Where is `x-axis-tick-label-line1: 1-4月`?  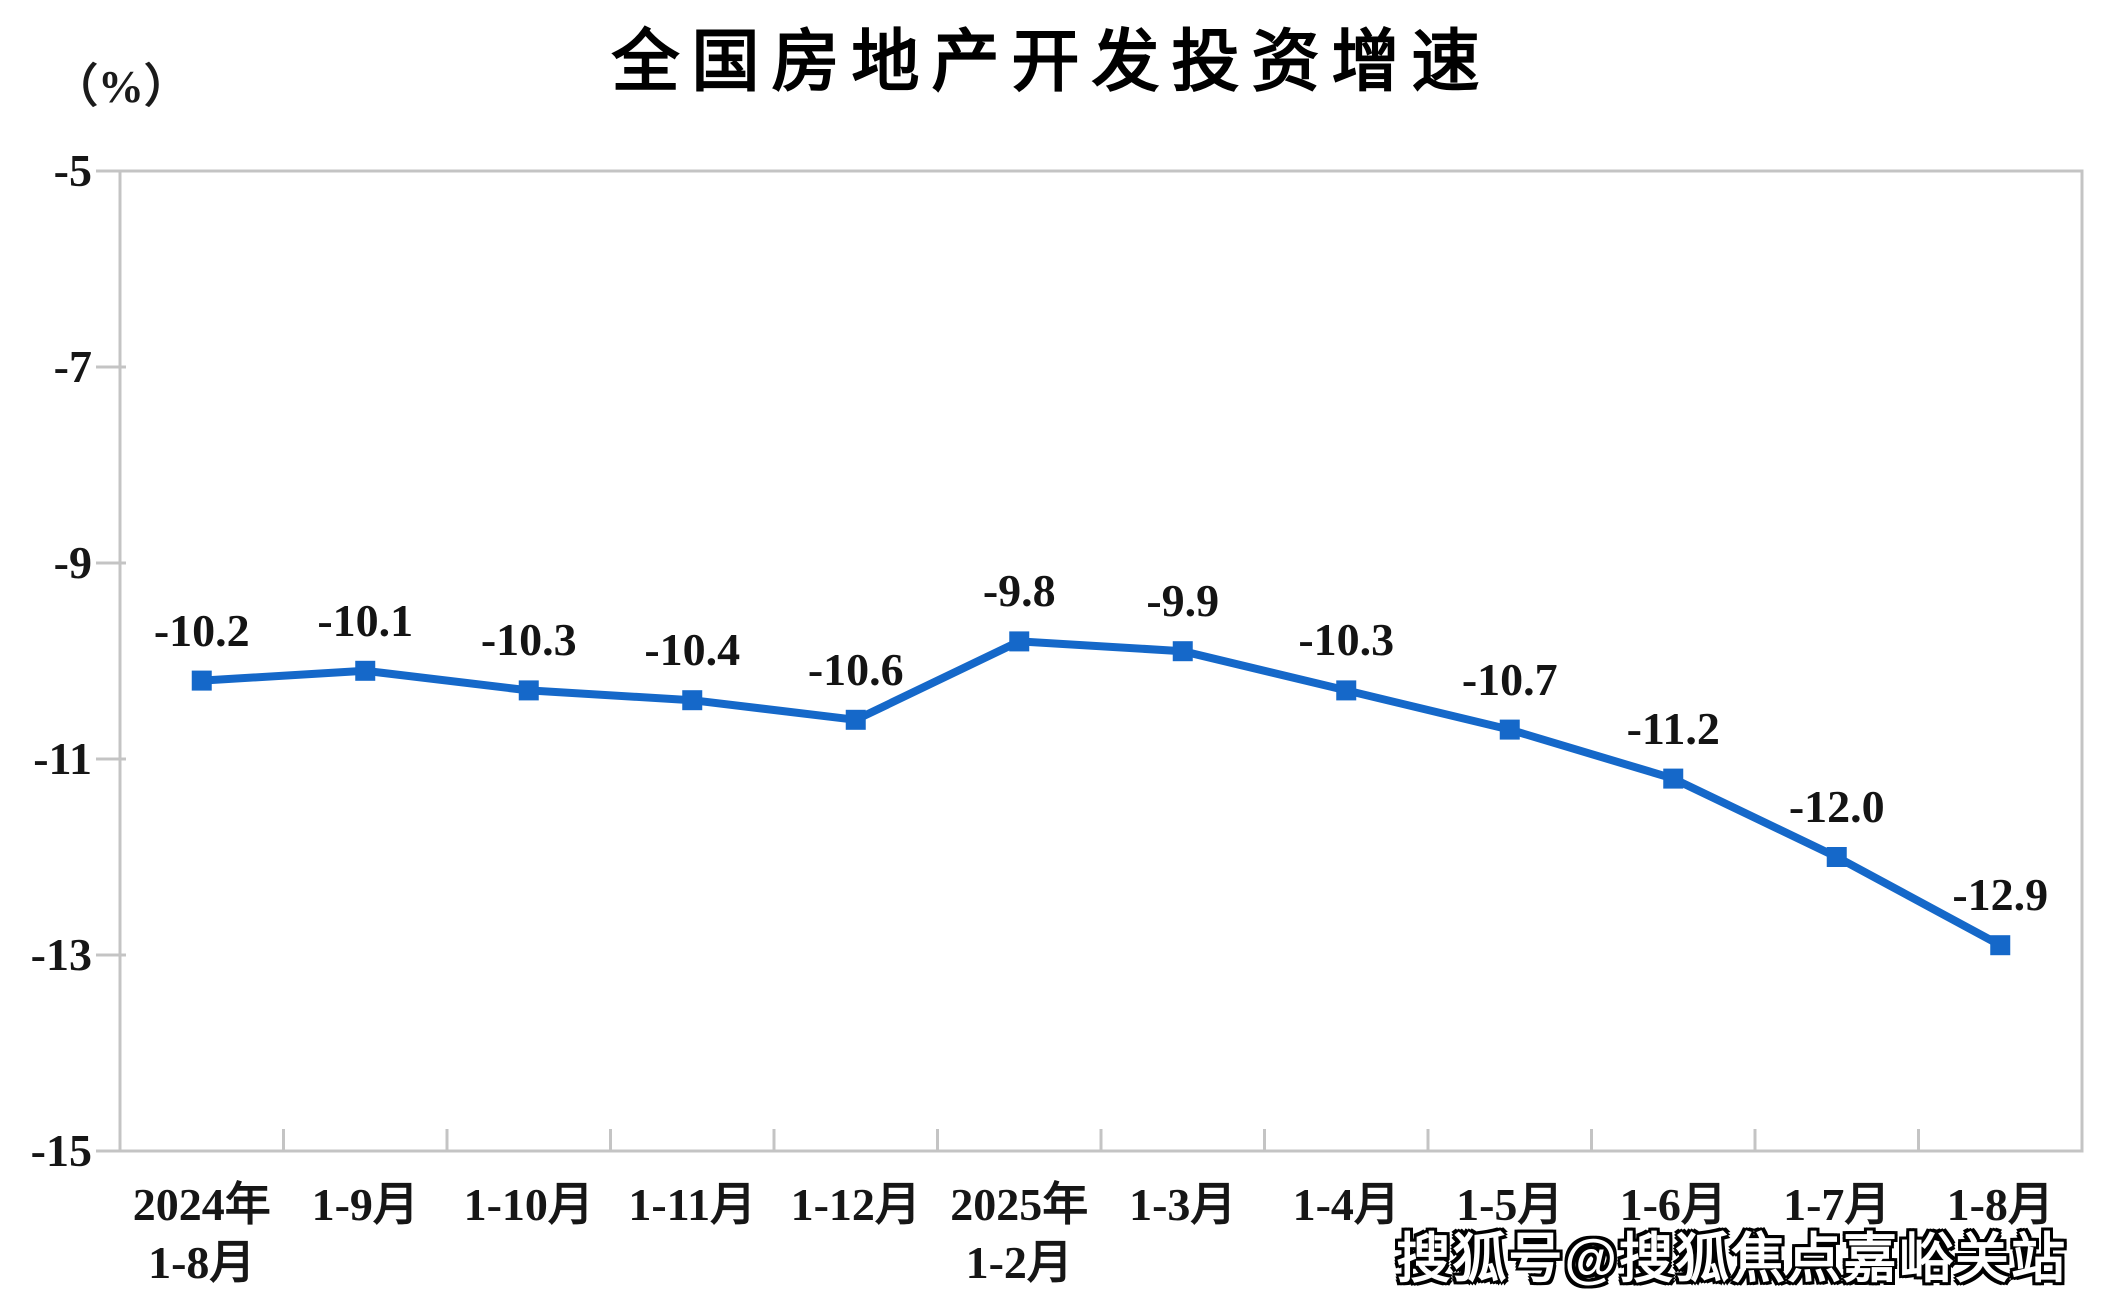 x-axis-tick-label-line1: 1-4月 is located at coordinates (1346, 1204).